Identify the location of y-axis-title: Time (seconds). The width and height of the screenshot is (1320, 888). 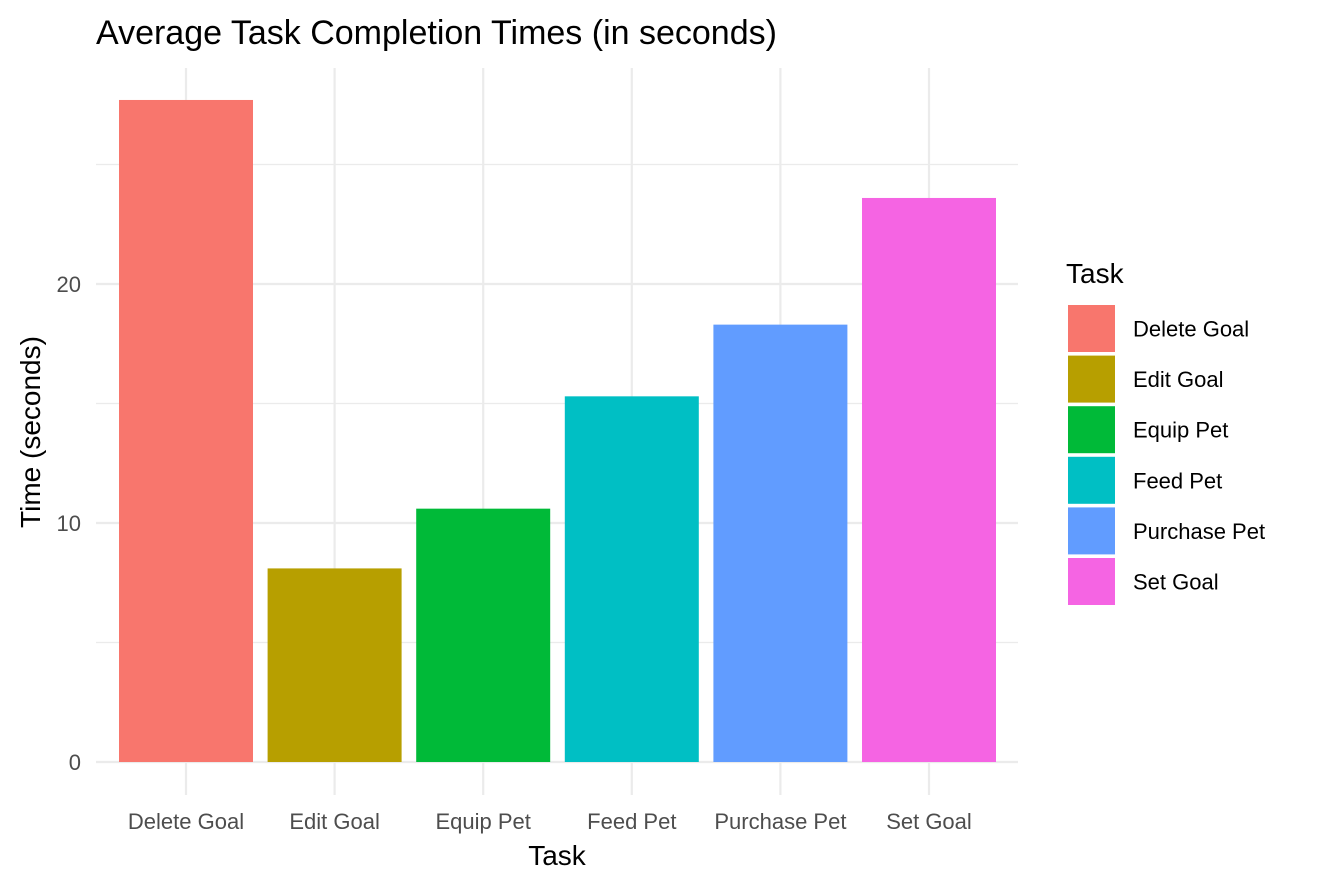
(30, 432).